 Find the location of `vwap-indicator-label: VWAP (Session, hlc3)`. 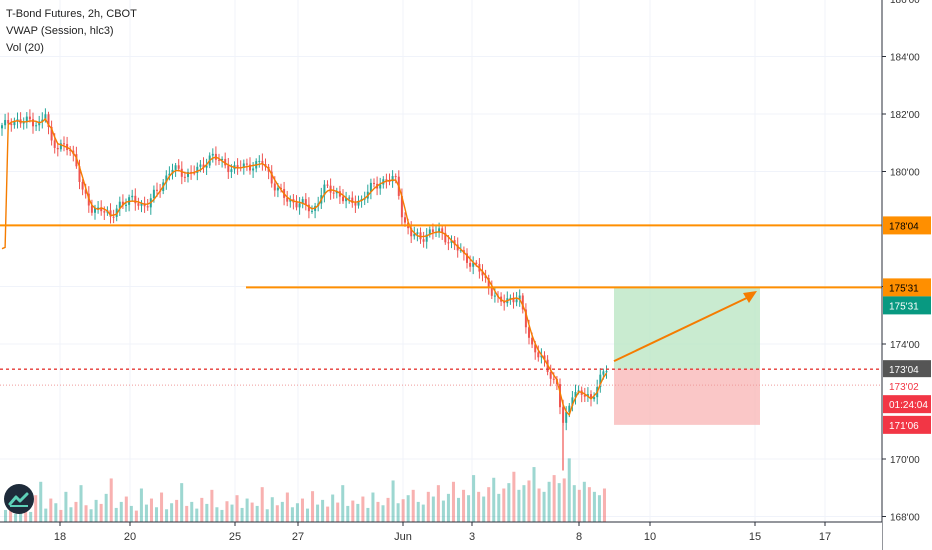

vwap-indicator-label: VWAP (Session, hlc3) is located at coordinates (60, 31).